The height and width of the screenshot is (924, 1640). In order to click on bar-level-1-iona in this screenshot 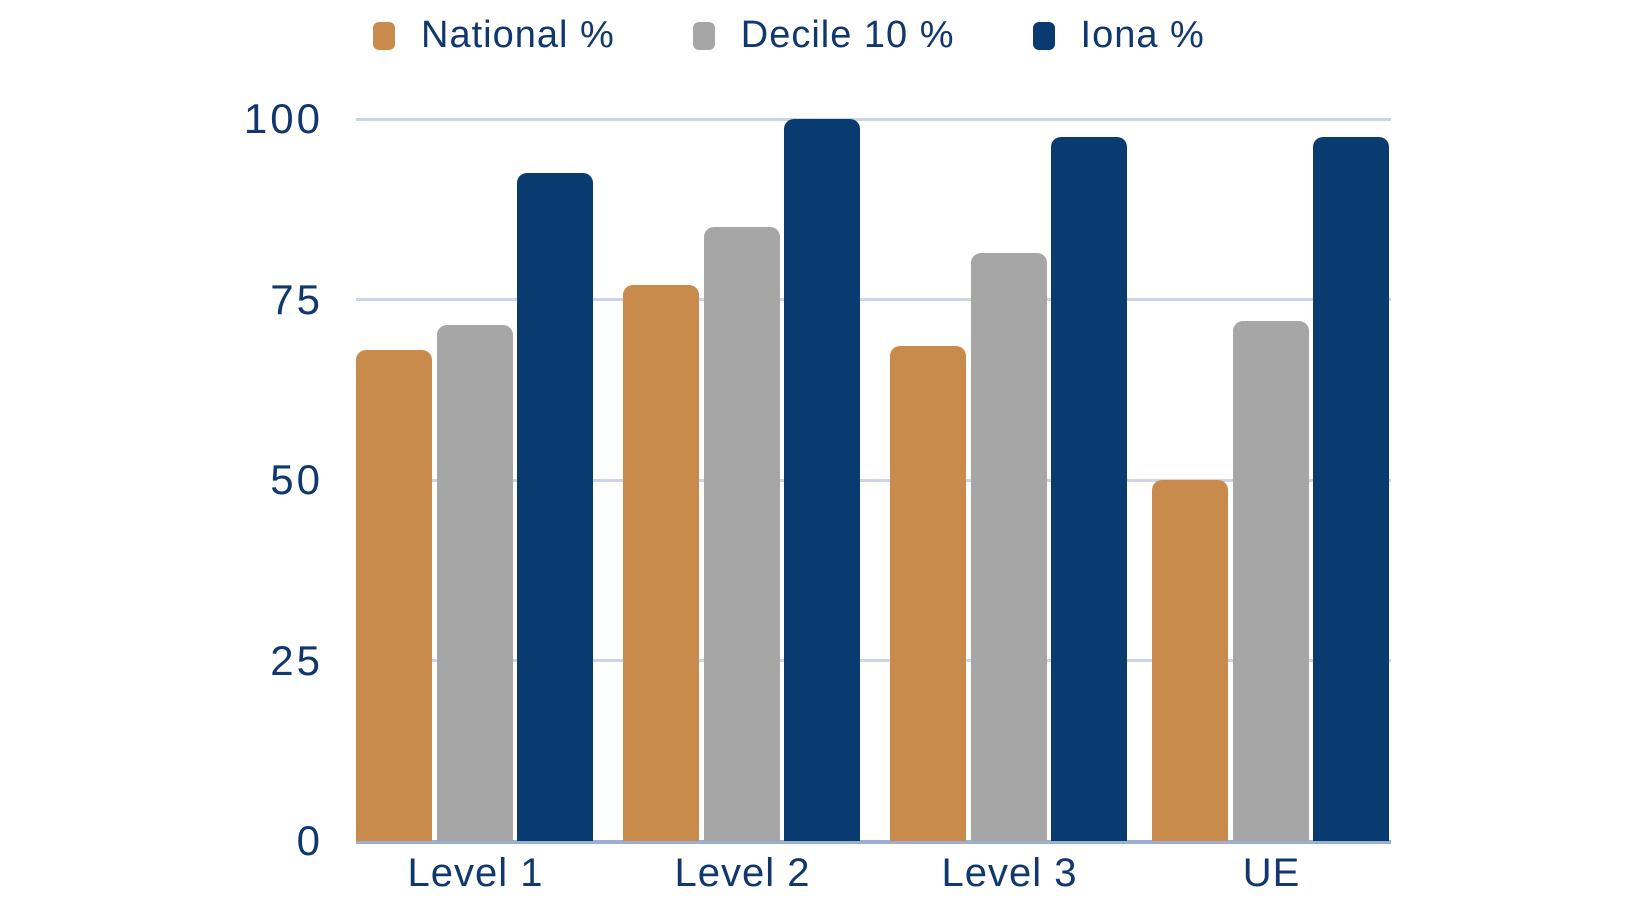, I will do `click(555, 507)`.